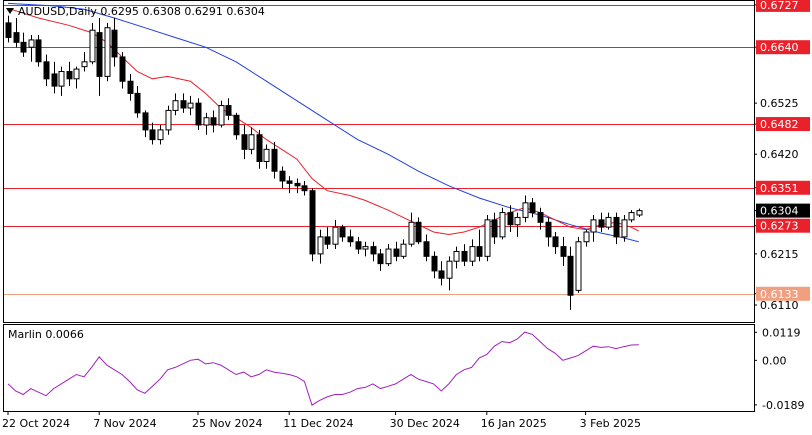  Describe the element at coordinates (779, 47) in the screenshot. I see `level-label: 0.6640` at that location.